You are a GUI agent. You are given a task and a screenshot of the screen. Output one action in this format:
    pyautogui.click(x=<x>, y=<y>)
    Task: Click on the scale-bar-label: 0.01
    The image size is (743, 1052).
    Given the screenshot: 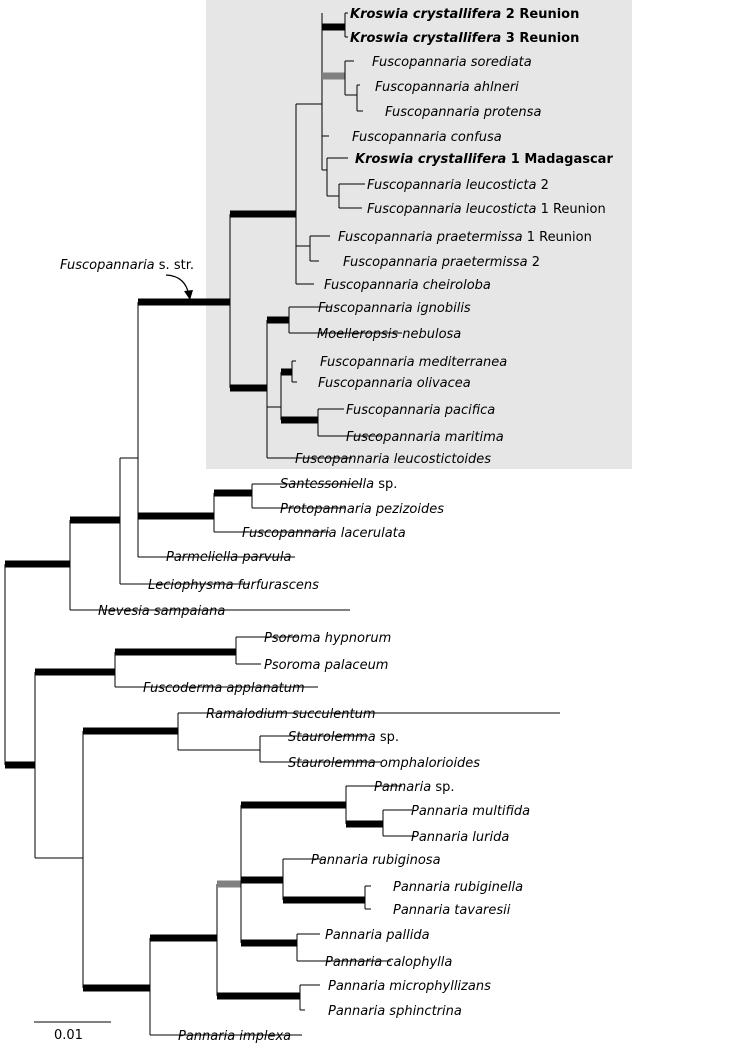 What is the action you would take?
    pyautogui.click(x=68, y=1035)
    